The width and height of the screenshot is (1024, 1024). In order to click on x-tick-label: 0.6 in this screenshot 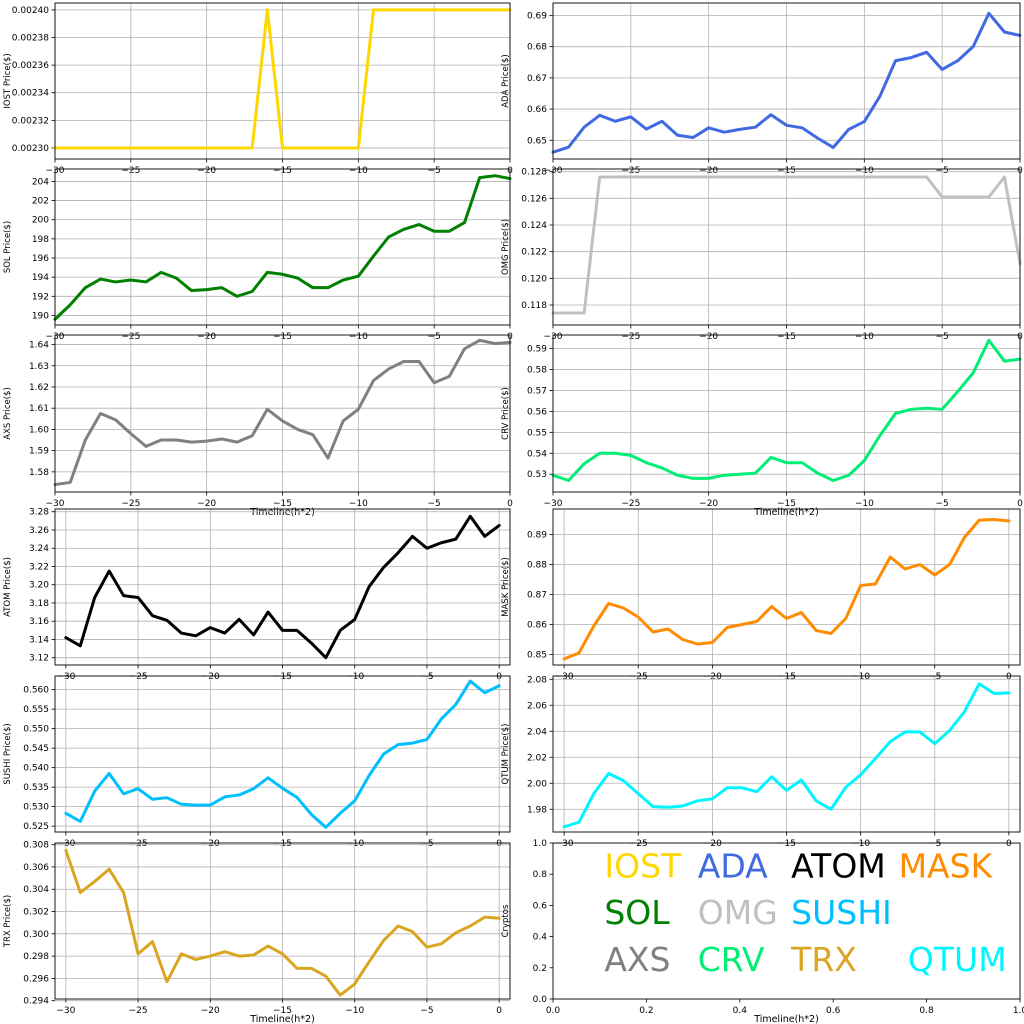, I will do `click(833, 1011)`.